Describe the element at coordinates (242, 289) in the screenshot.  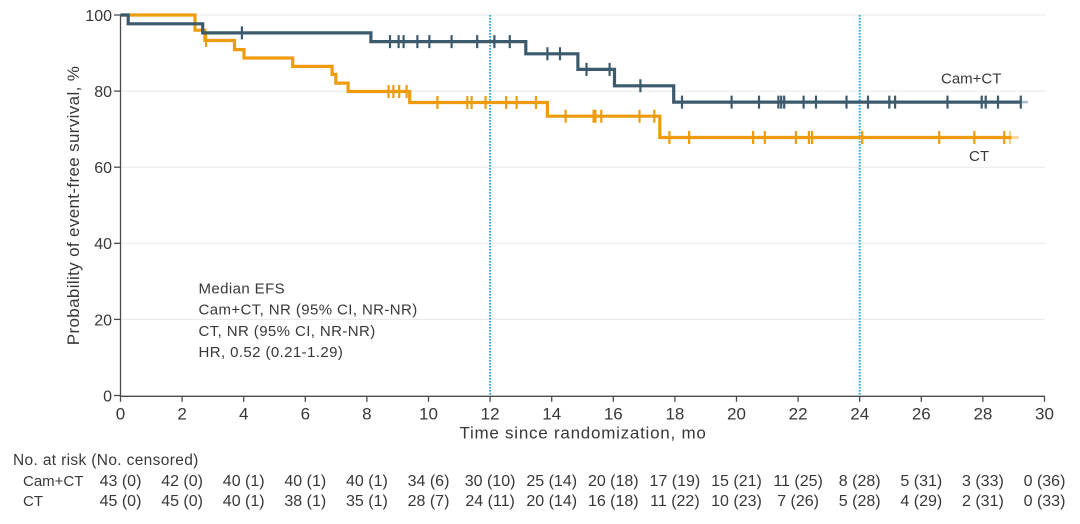
I see `svg-text: Median EFS` at that location.